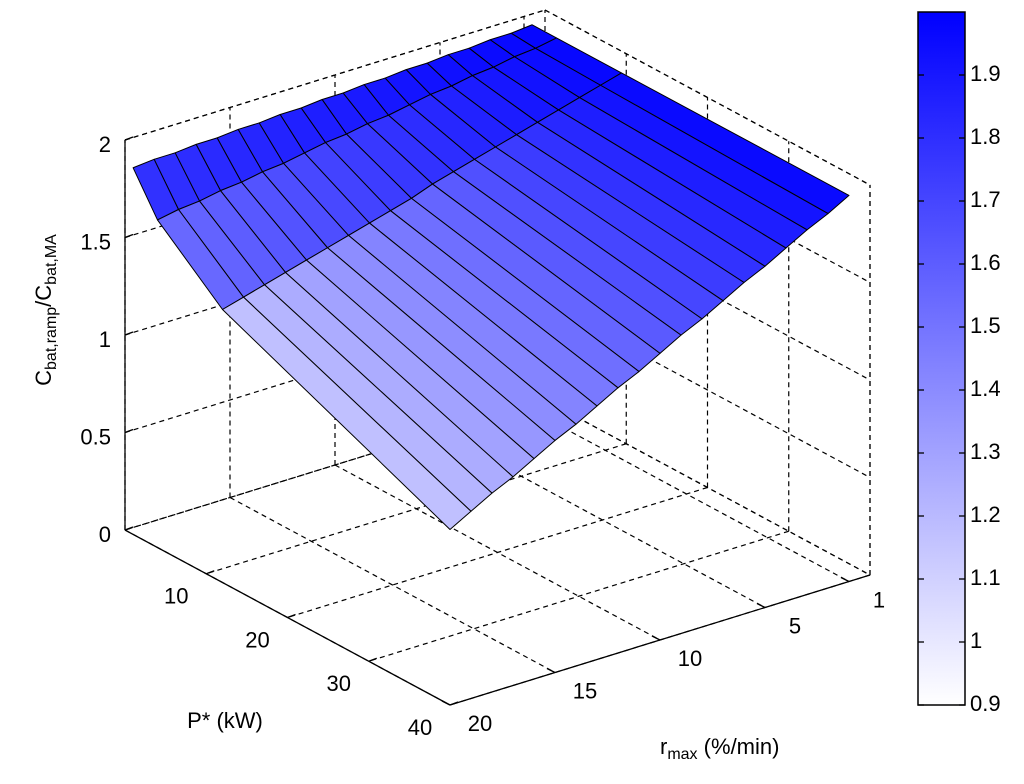  Describe the element at coordinates (690, 658) in the screenshot. I see `y-tick-label: 10` at that location.